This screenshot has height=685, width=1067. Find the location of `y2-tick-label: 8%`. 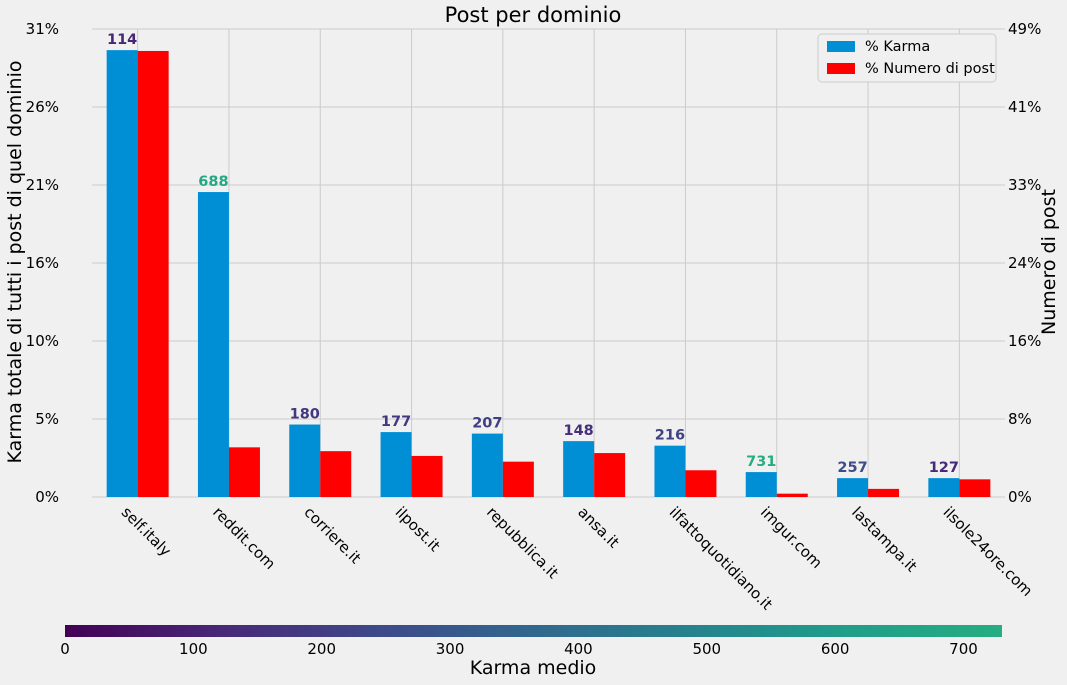

y2-tick-label: 8% is located at coordinates (1020, 419).